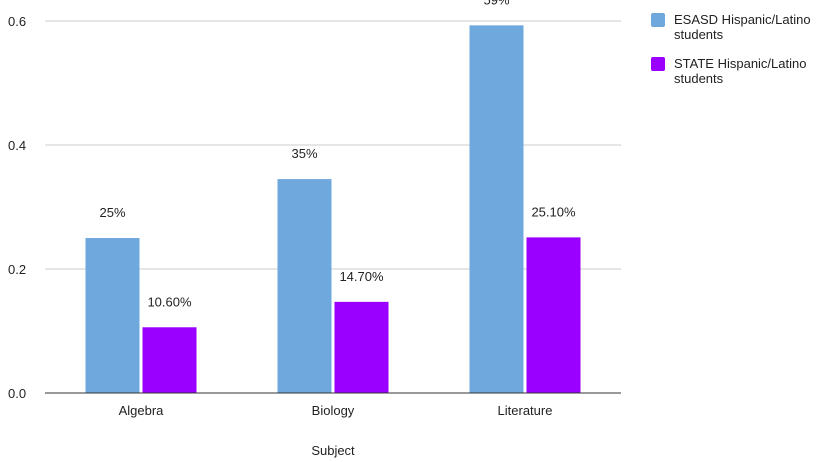 The image size is (838, 462). I want to click on x-tick-label: Literature, so click(525, 410).